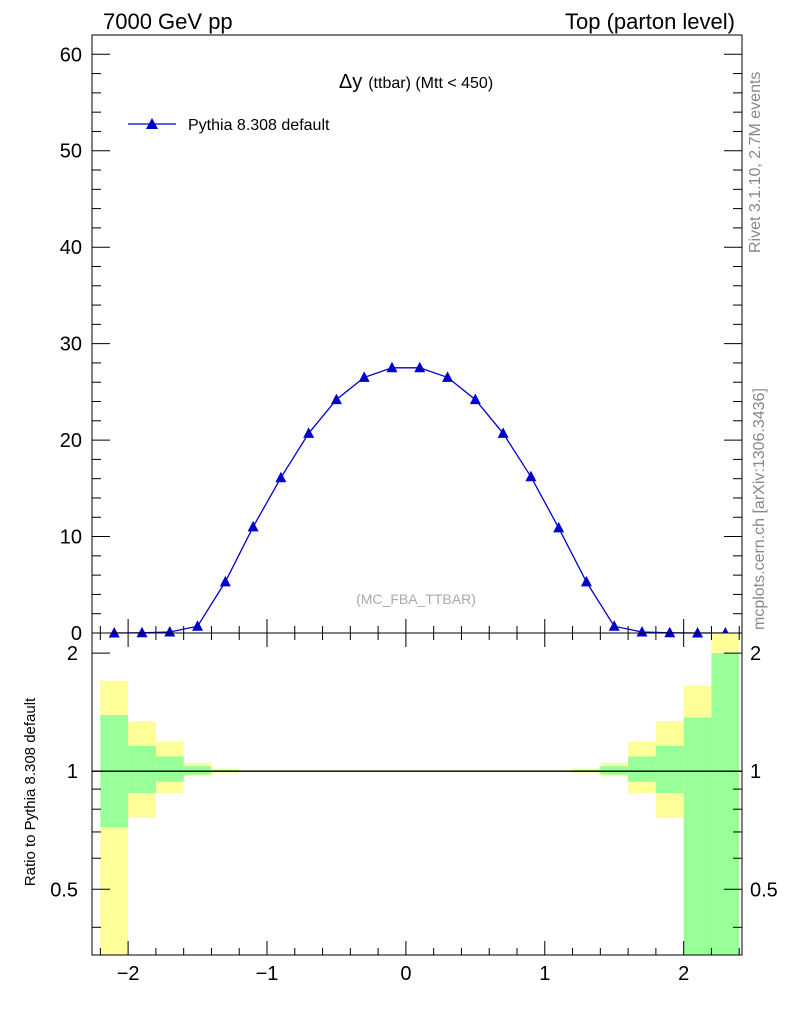 The image size is (786, 1024). I want to click on ratio-y-tick-label-right: 0.5, so click(764, 890).